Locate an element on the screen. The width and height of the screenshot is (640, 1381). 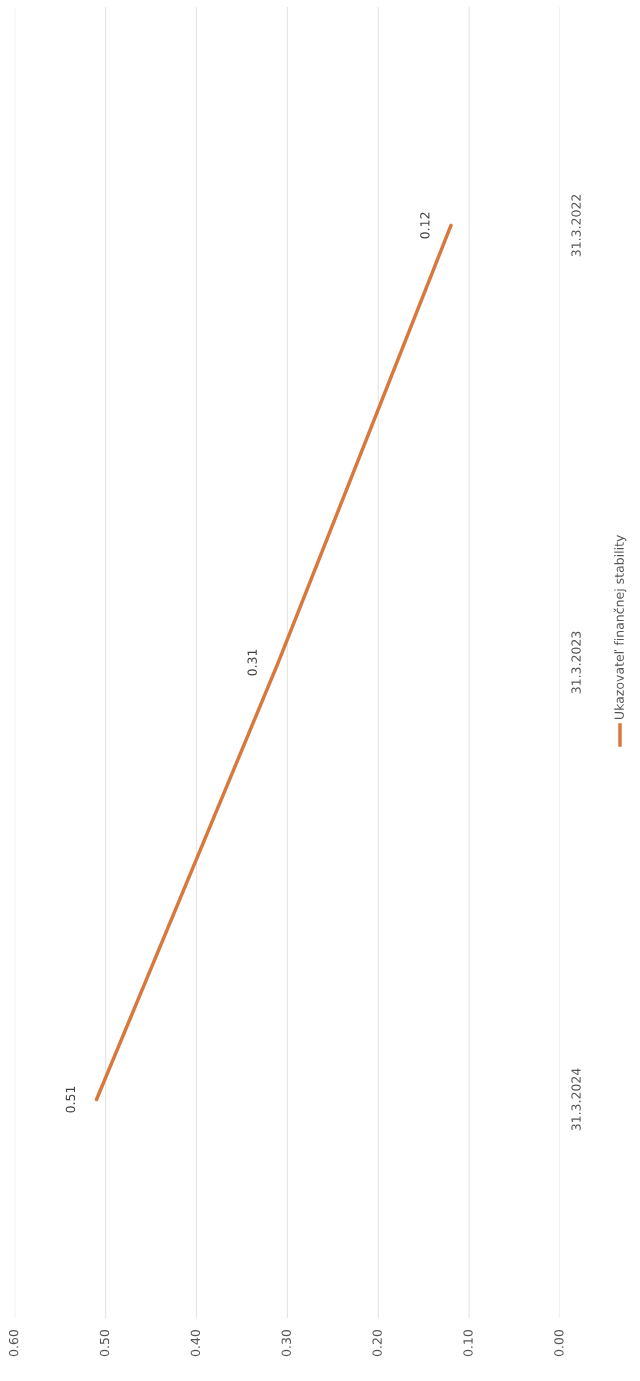
data-label: 0.31 is located at coordinates (252, 662).